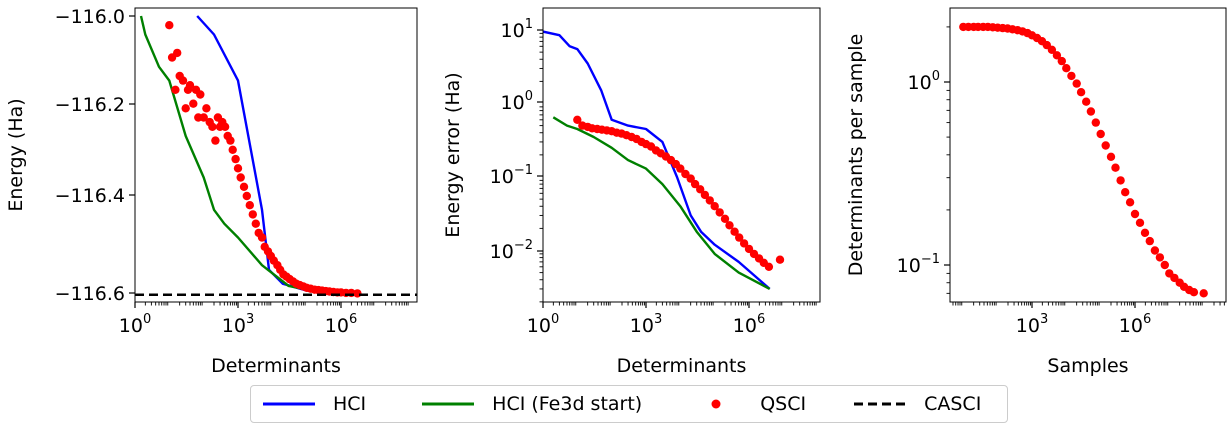 The image size is (1228, 424). Describe the element at coordinates (783, 404) in the screenshot. I see `legend-label: QSCI` at that location.